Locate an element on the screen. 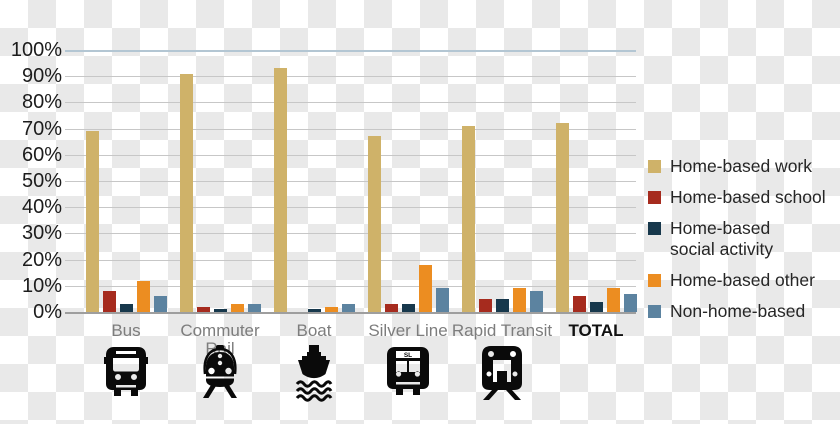 This screenshot has height=424, width=840. bar-home-based-other-boat is located at coordinates (331, 309).